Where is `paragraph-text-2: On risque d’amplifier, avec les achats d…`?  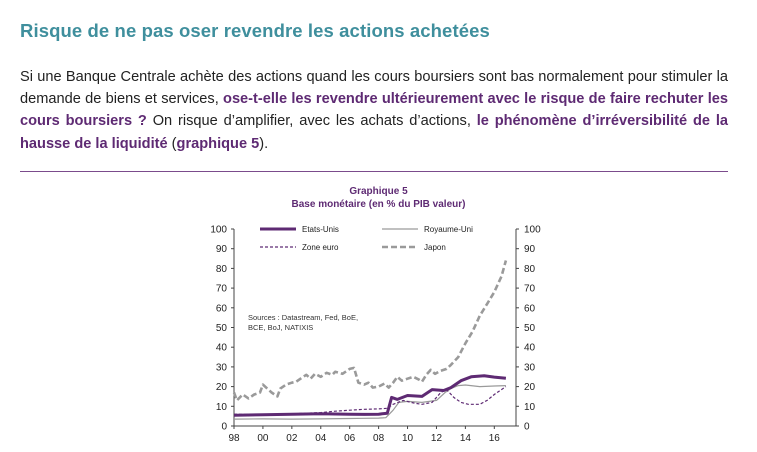
paragraph-text-2: On risque d’amplifier, avec les achats d… is located at coordinates (311, 121).